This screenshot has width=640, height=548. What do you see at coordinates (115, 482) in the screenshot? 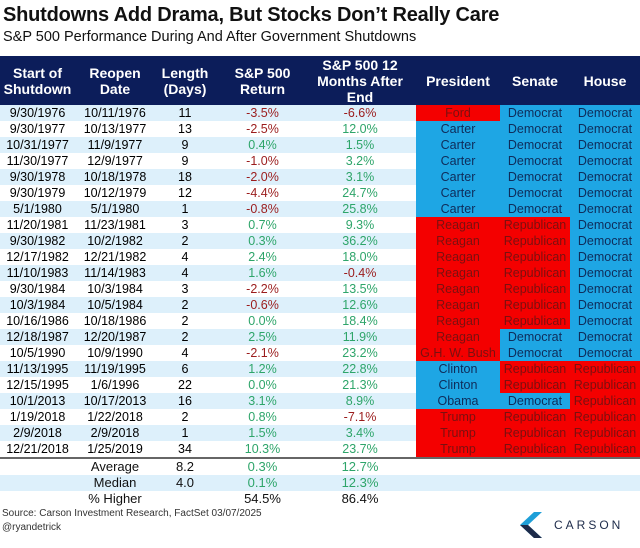
I see `summary-label: Median` at bounding box center [115, 482].